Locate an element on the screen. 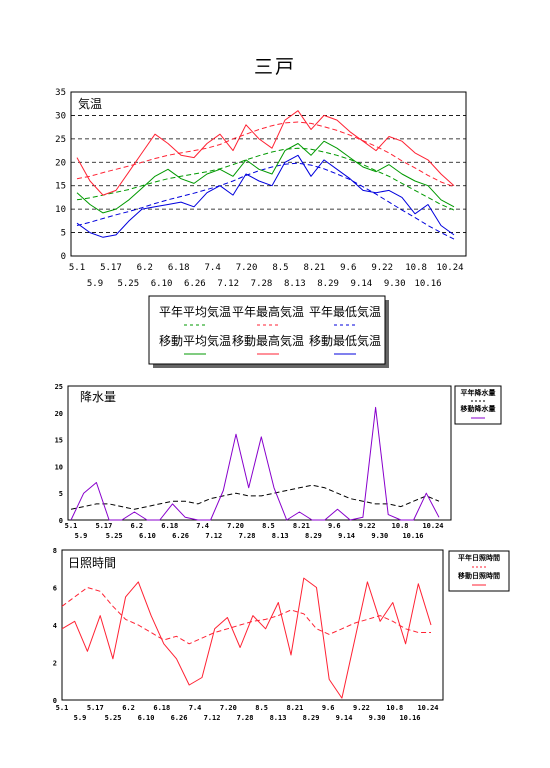 Image resolution: width=550 pixels, height=768 pixels. chart-title: 気温 is located at coordinates (90, 103).